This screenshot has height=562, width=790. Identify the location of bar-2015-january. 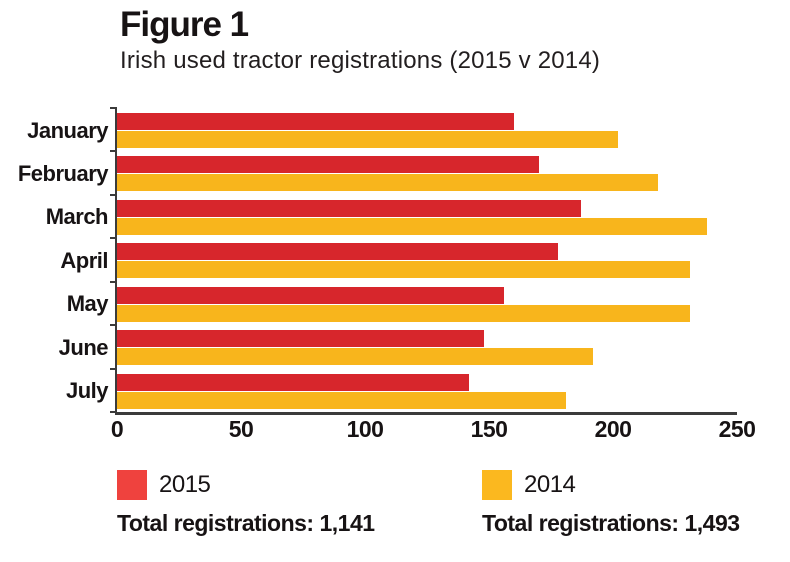
(315, 121).